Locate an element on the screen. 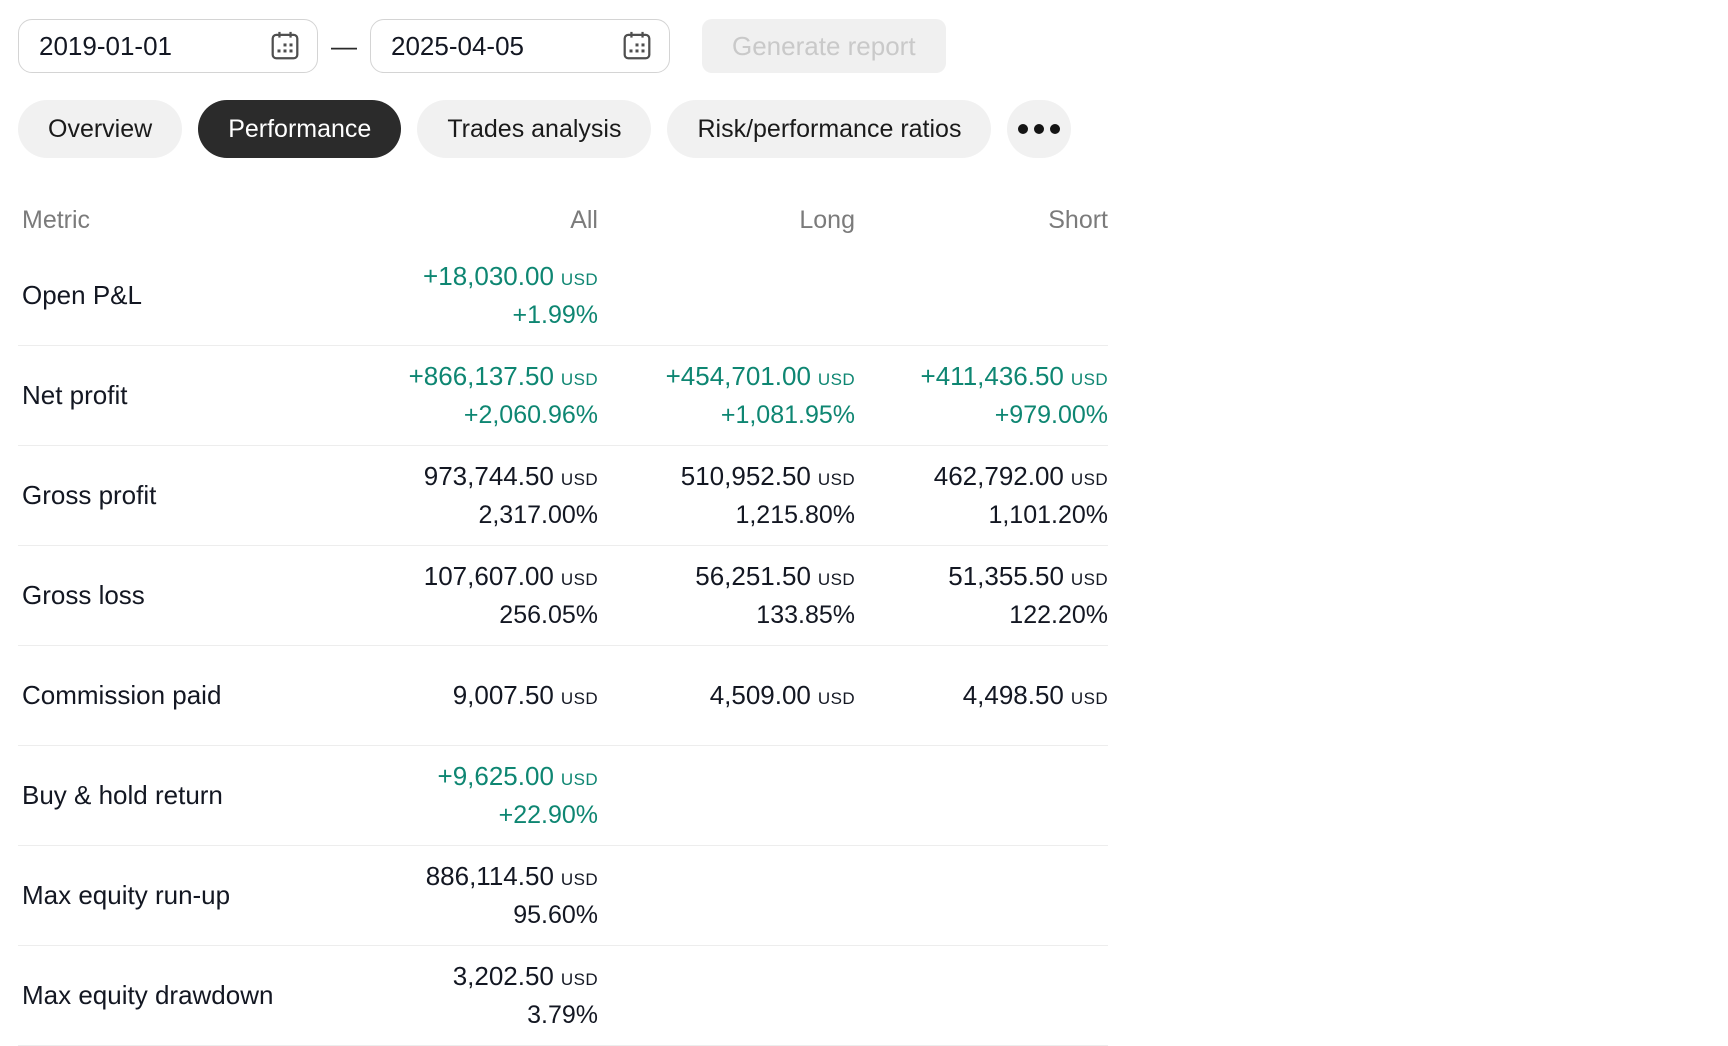  value-amount: +866,137.50 USD is located at coordinates (503, 376).